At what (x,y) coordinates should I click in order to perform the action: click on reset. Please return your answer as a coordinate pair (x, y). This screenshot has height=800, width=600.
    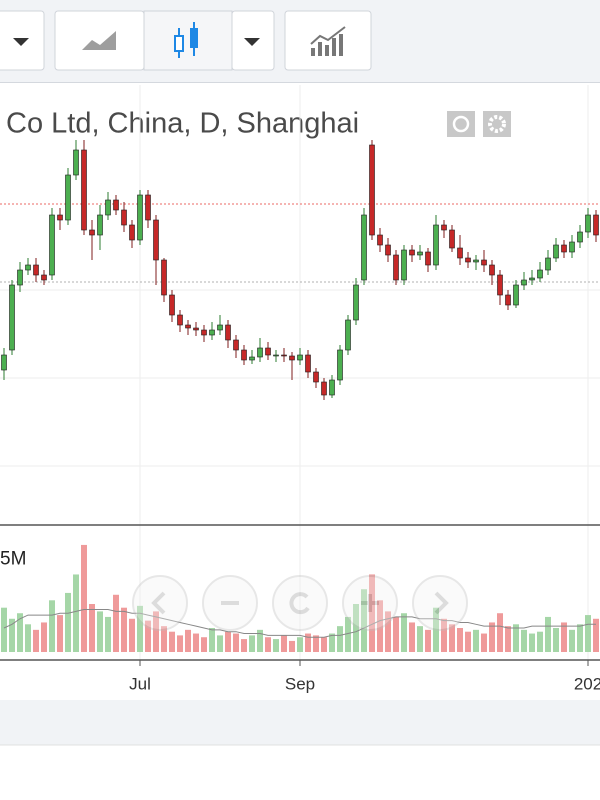
    Looking at the image, I should click on (300, 603).